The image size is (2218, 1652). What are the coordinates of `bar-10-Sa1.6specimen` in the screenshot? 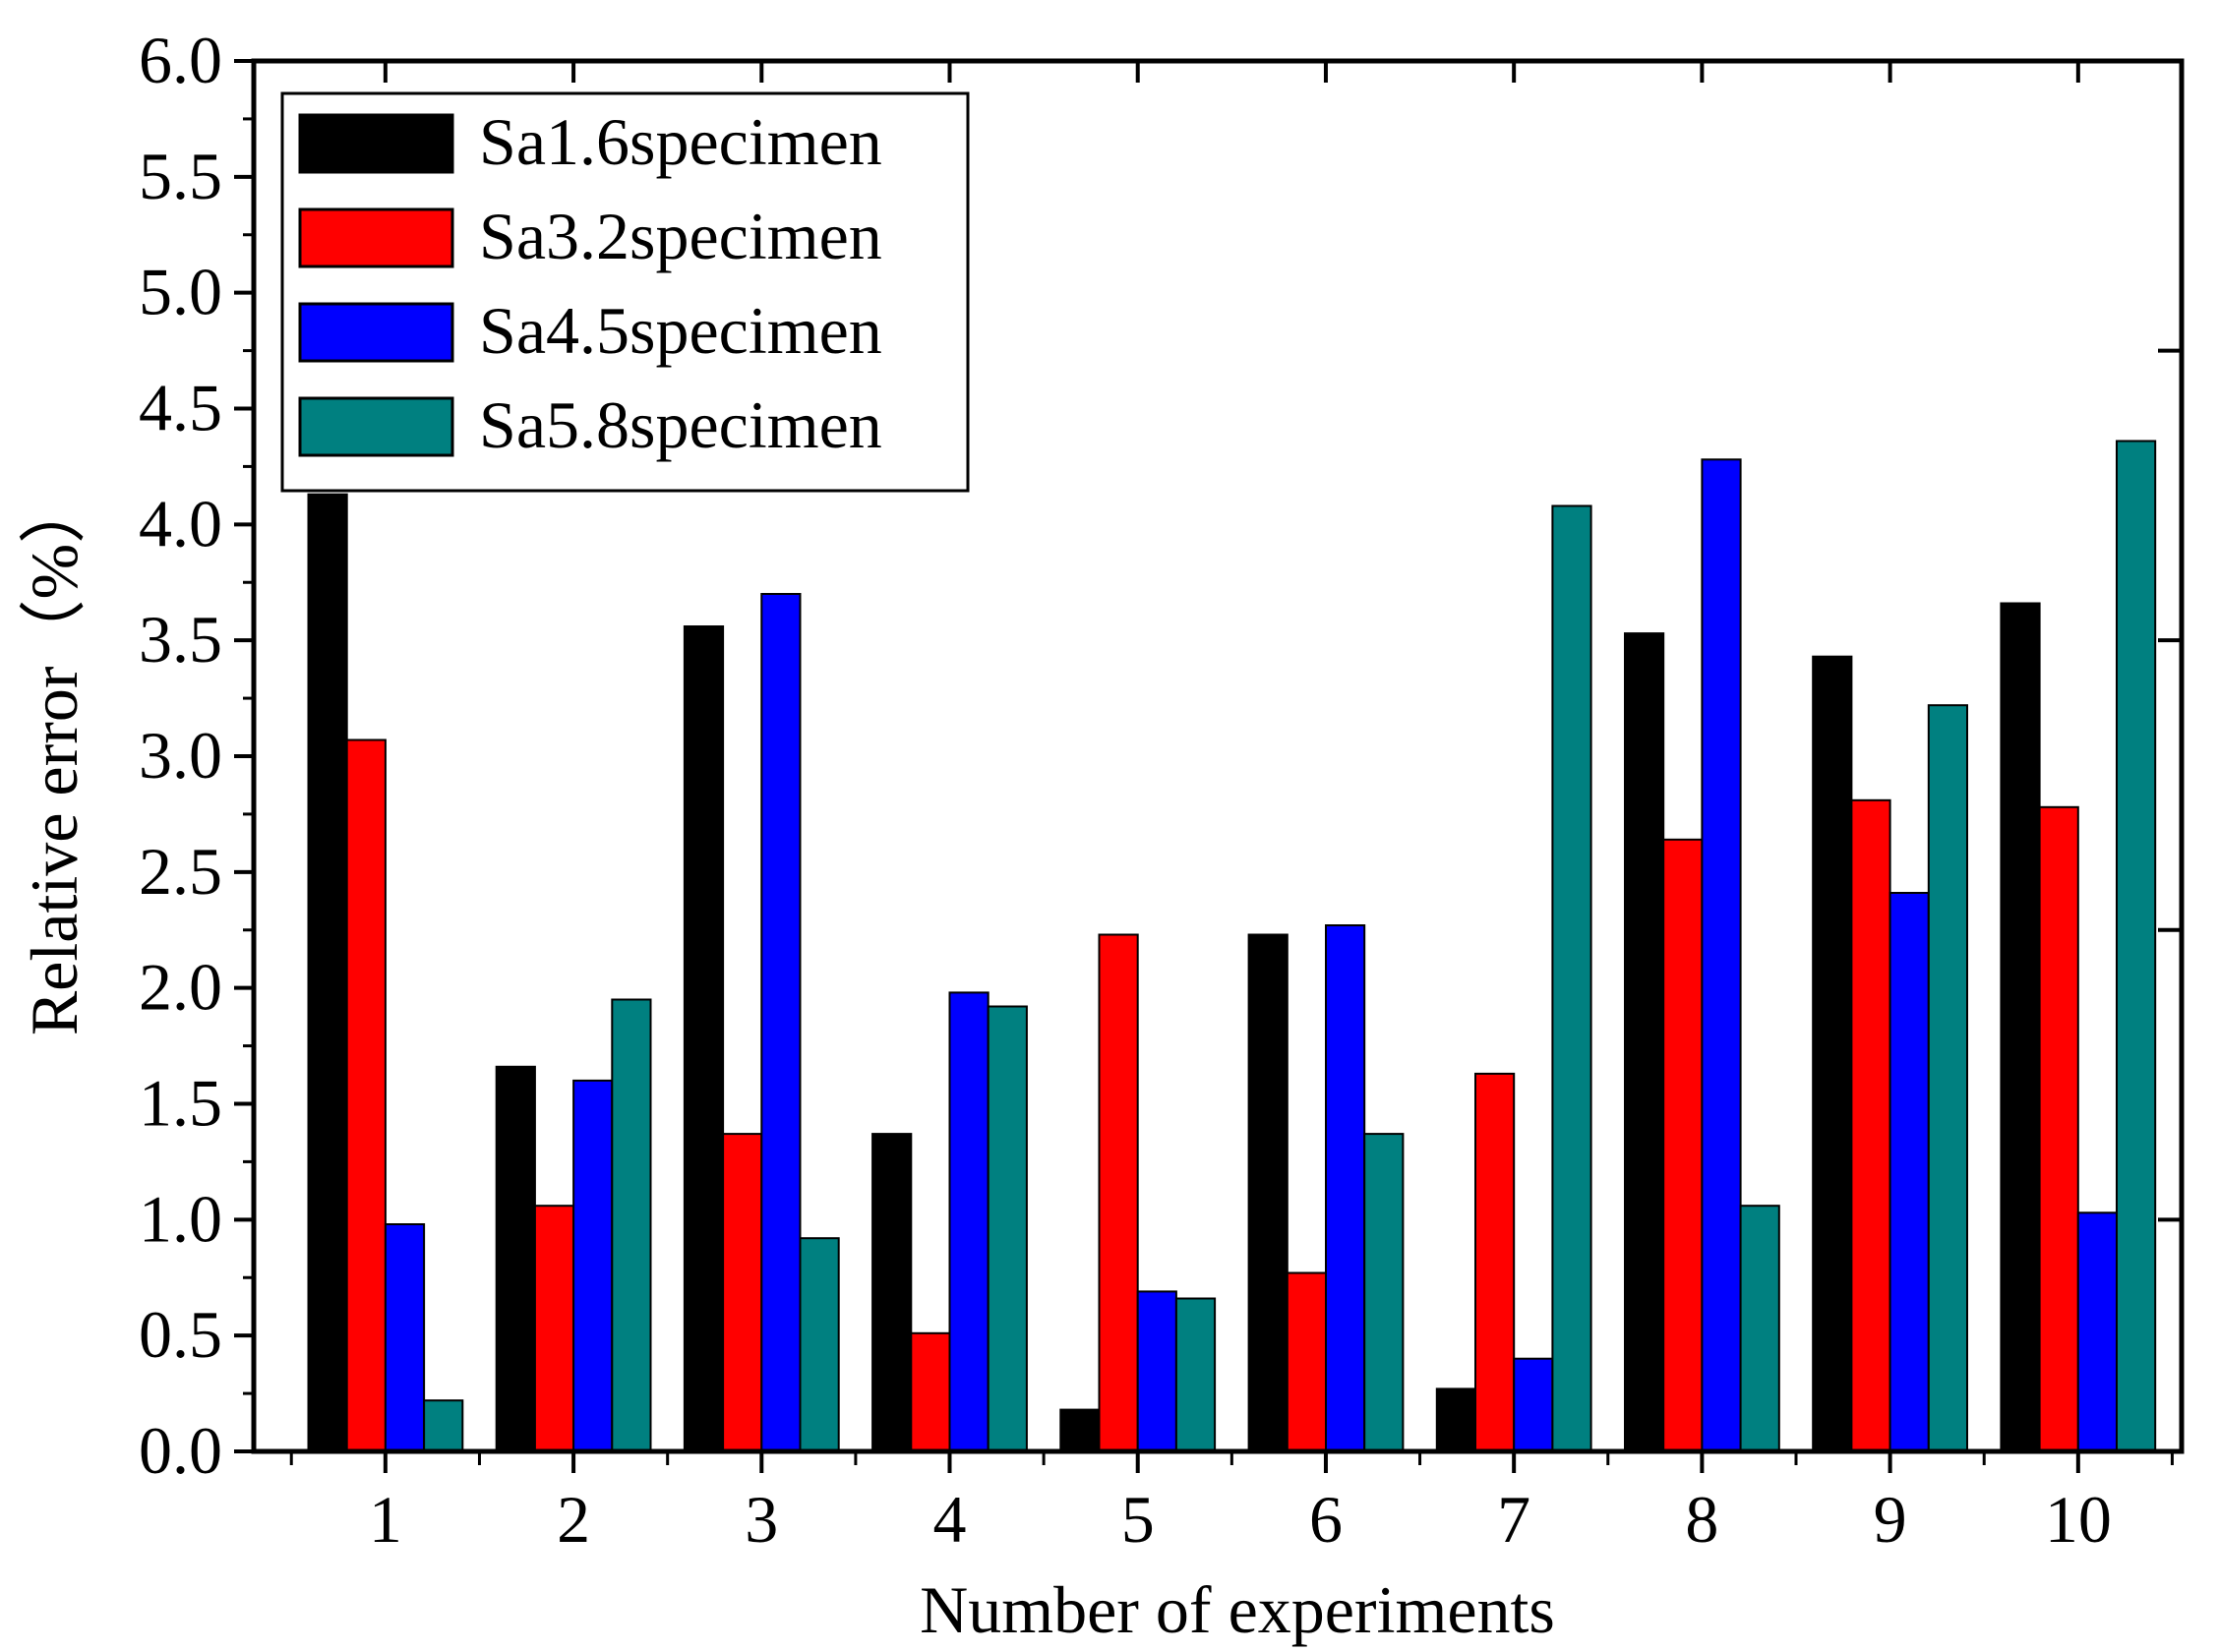 It's located at (2020, 1027).